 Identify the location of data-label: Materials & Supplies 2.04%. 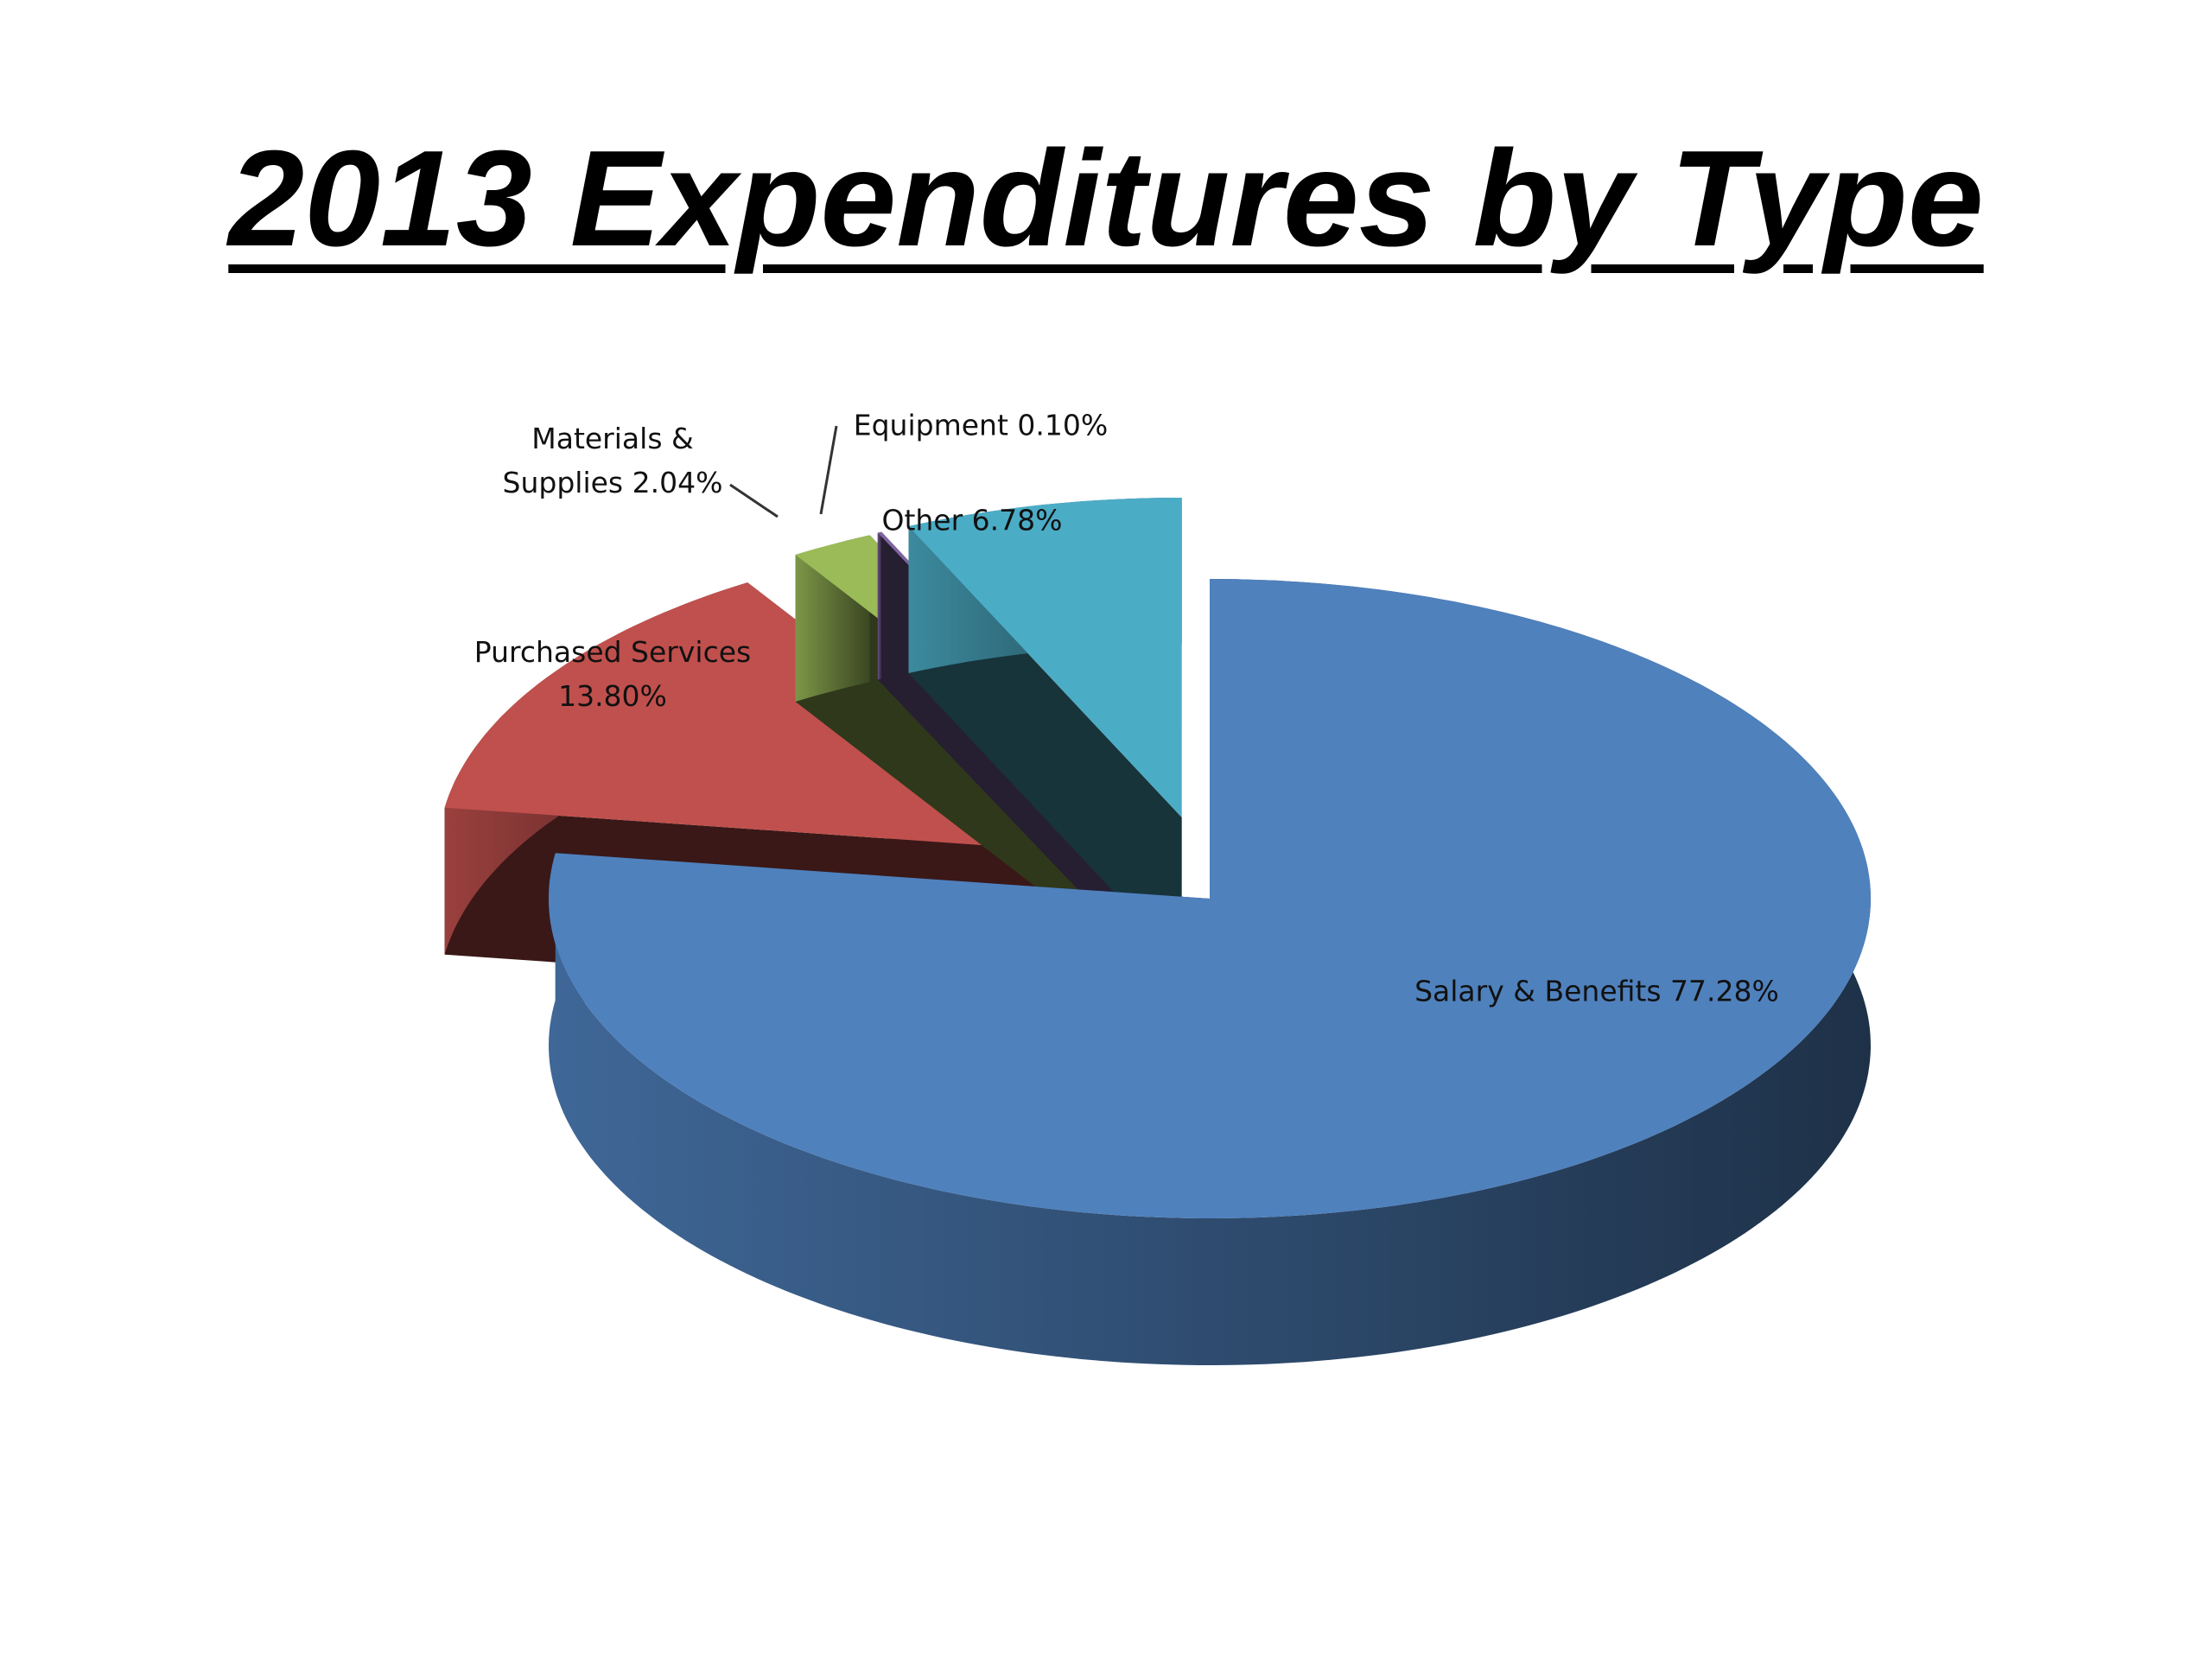
(612, 460).